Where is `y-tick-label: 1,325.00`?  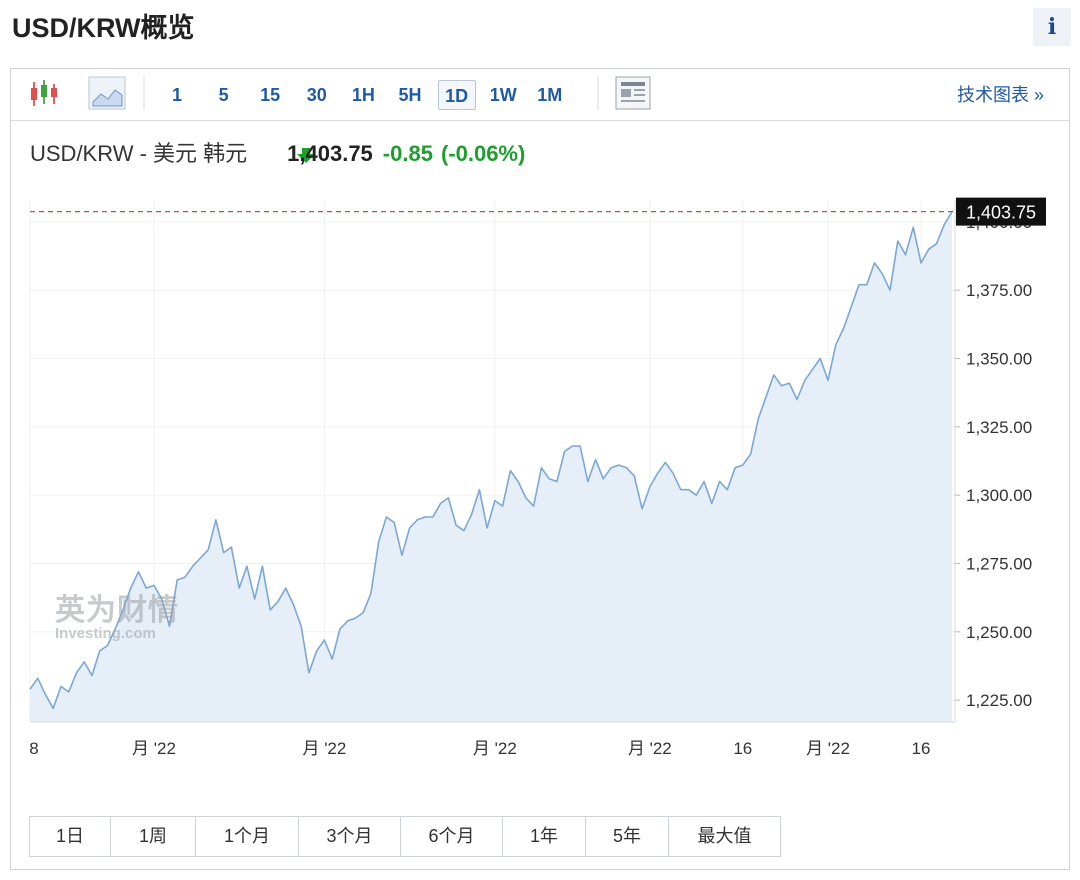
y-tick-label: 1,325.00 is located at coordinates (999, 427).